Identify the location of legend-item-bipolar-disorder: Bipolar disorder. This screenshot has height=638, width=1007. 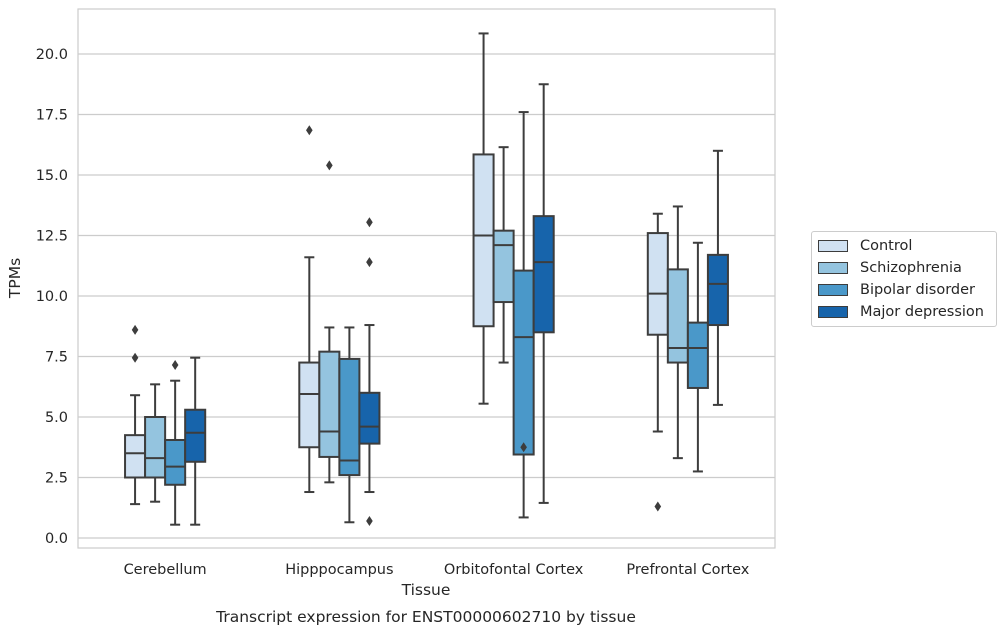
(896, 290).